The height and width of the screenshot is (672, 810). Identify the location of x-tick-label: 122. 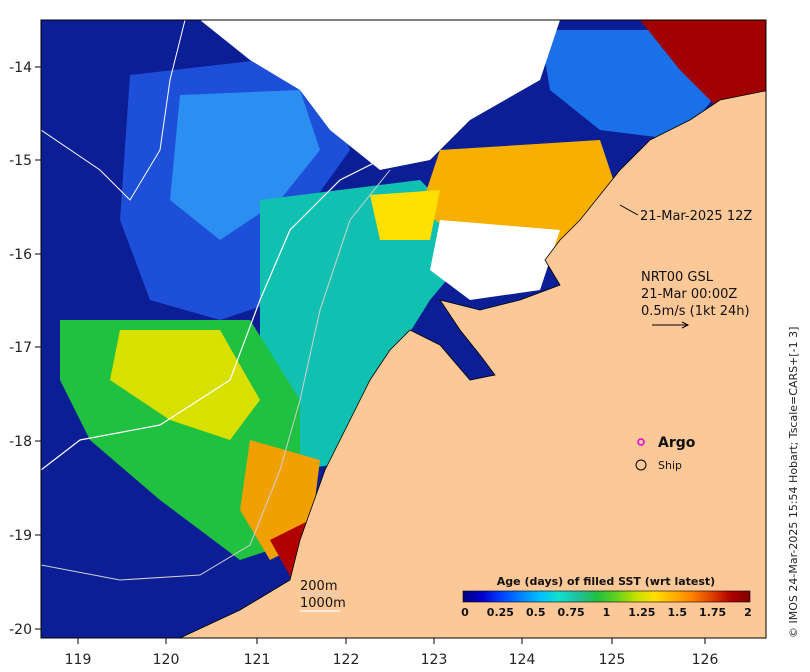
(346, 660).